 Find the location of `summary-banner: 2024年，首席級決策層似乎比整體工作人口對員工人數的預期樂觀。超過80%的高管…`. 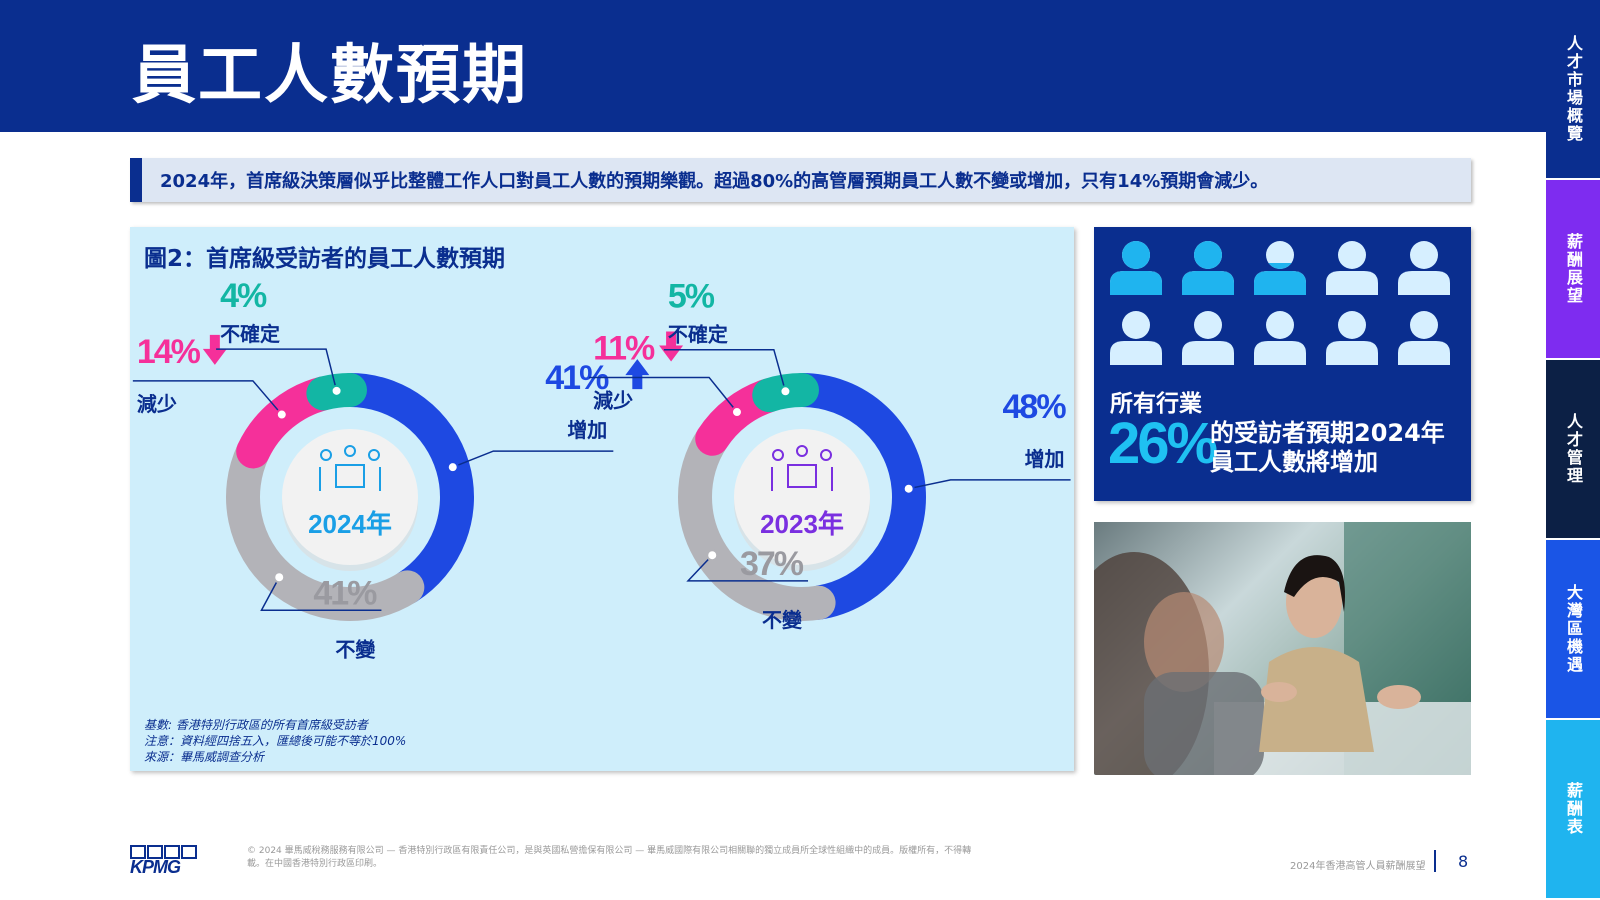

summary-banner: 2024年，首席級決策層似乎比整體工作人口對員工人數的預期樂觀。超過80%的高管… is located at coordinates (800, 180).